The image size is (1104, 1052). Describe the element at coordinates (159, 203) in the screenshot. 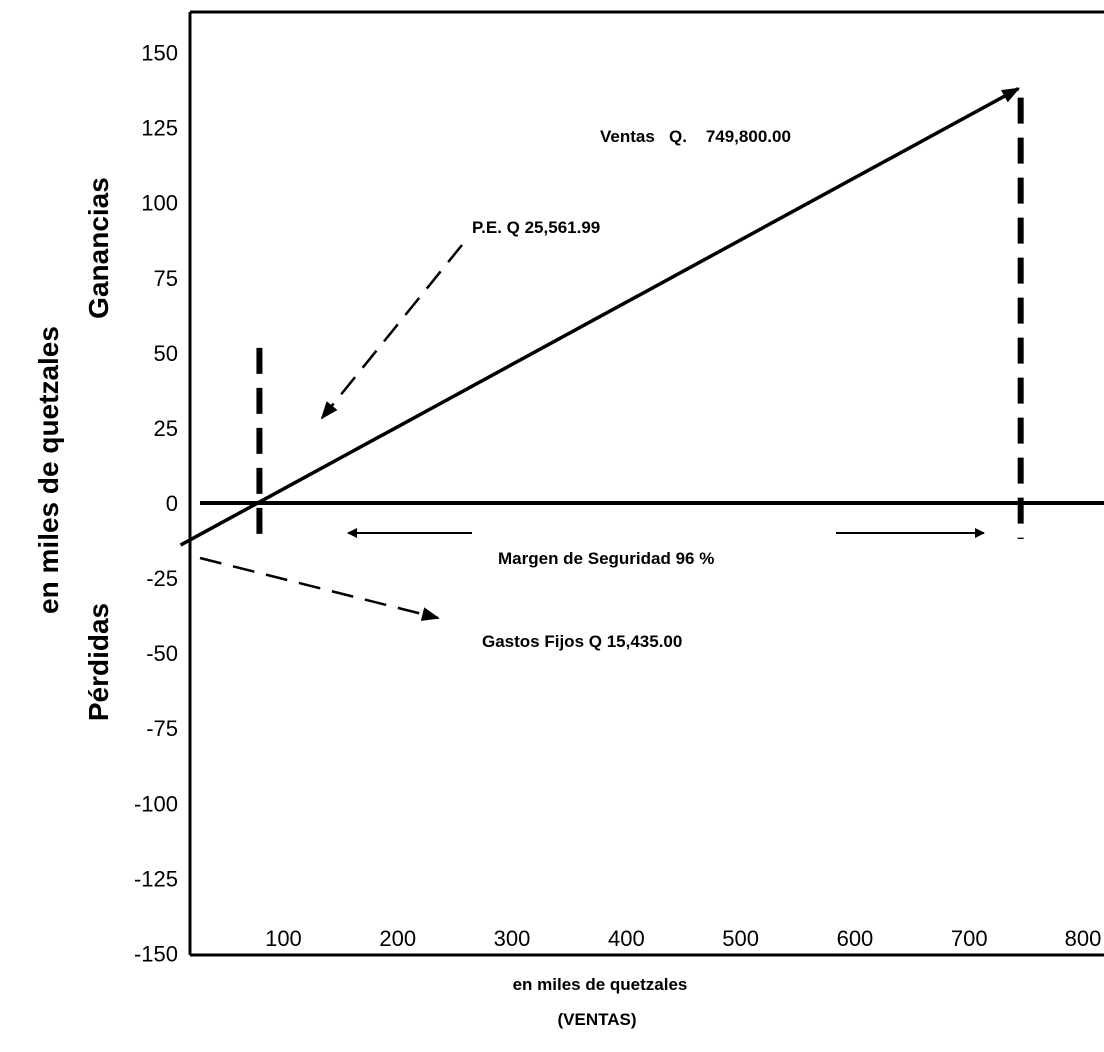

I see `y-tick-label: 100` at that location.